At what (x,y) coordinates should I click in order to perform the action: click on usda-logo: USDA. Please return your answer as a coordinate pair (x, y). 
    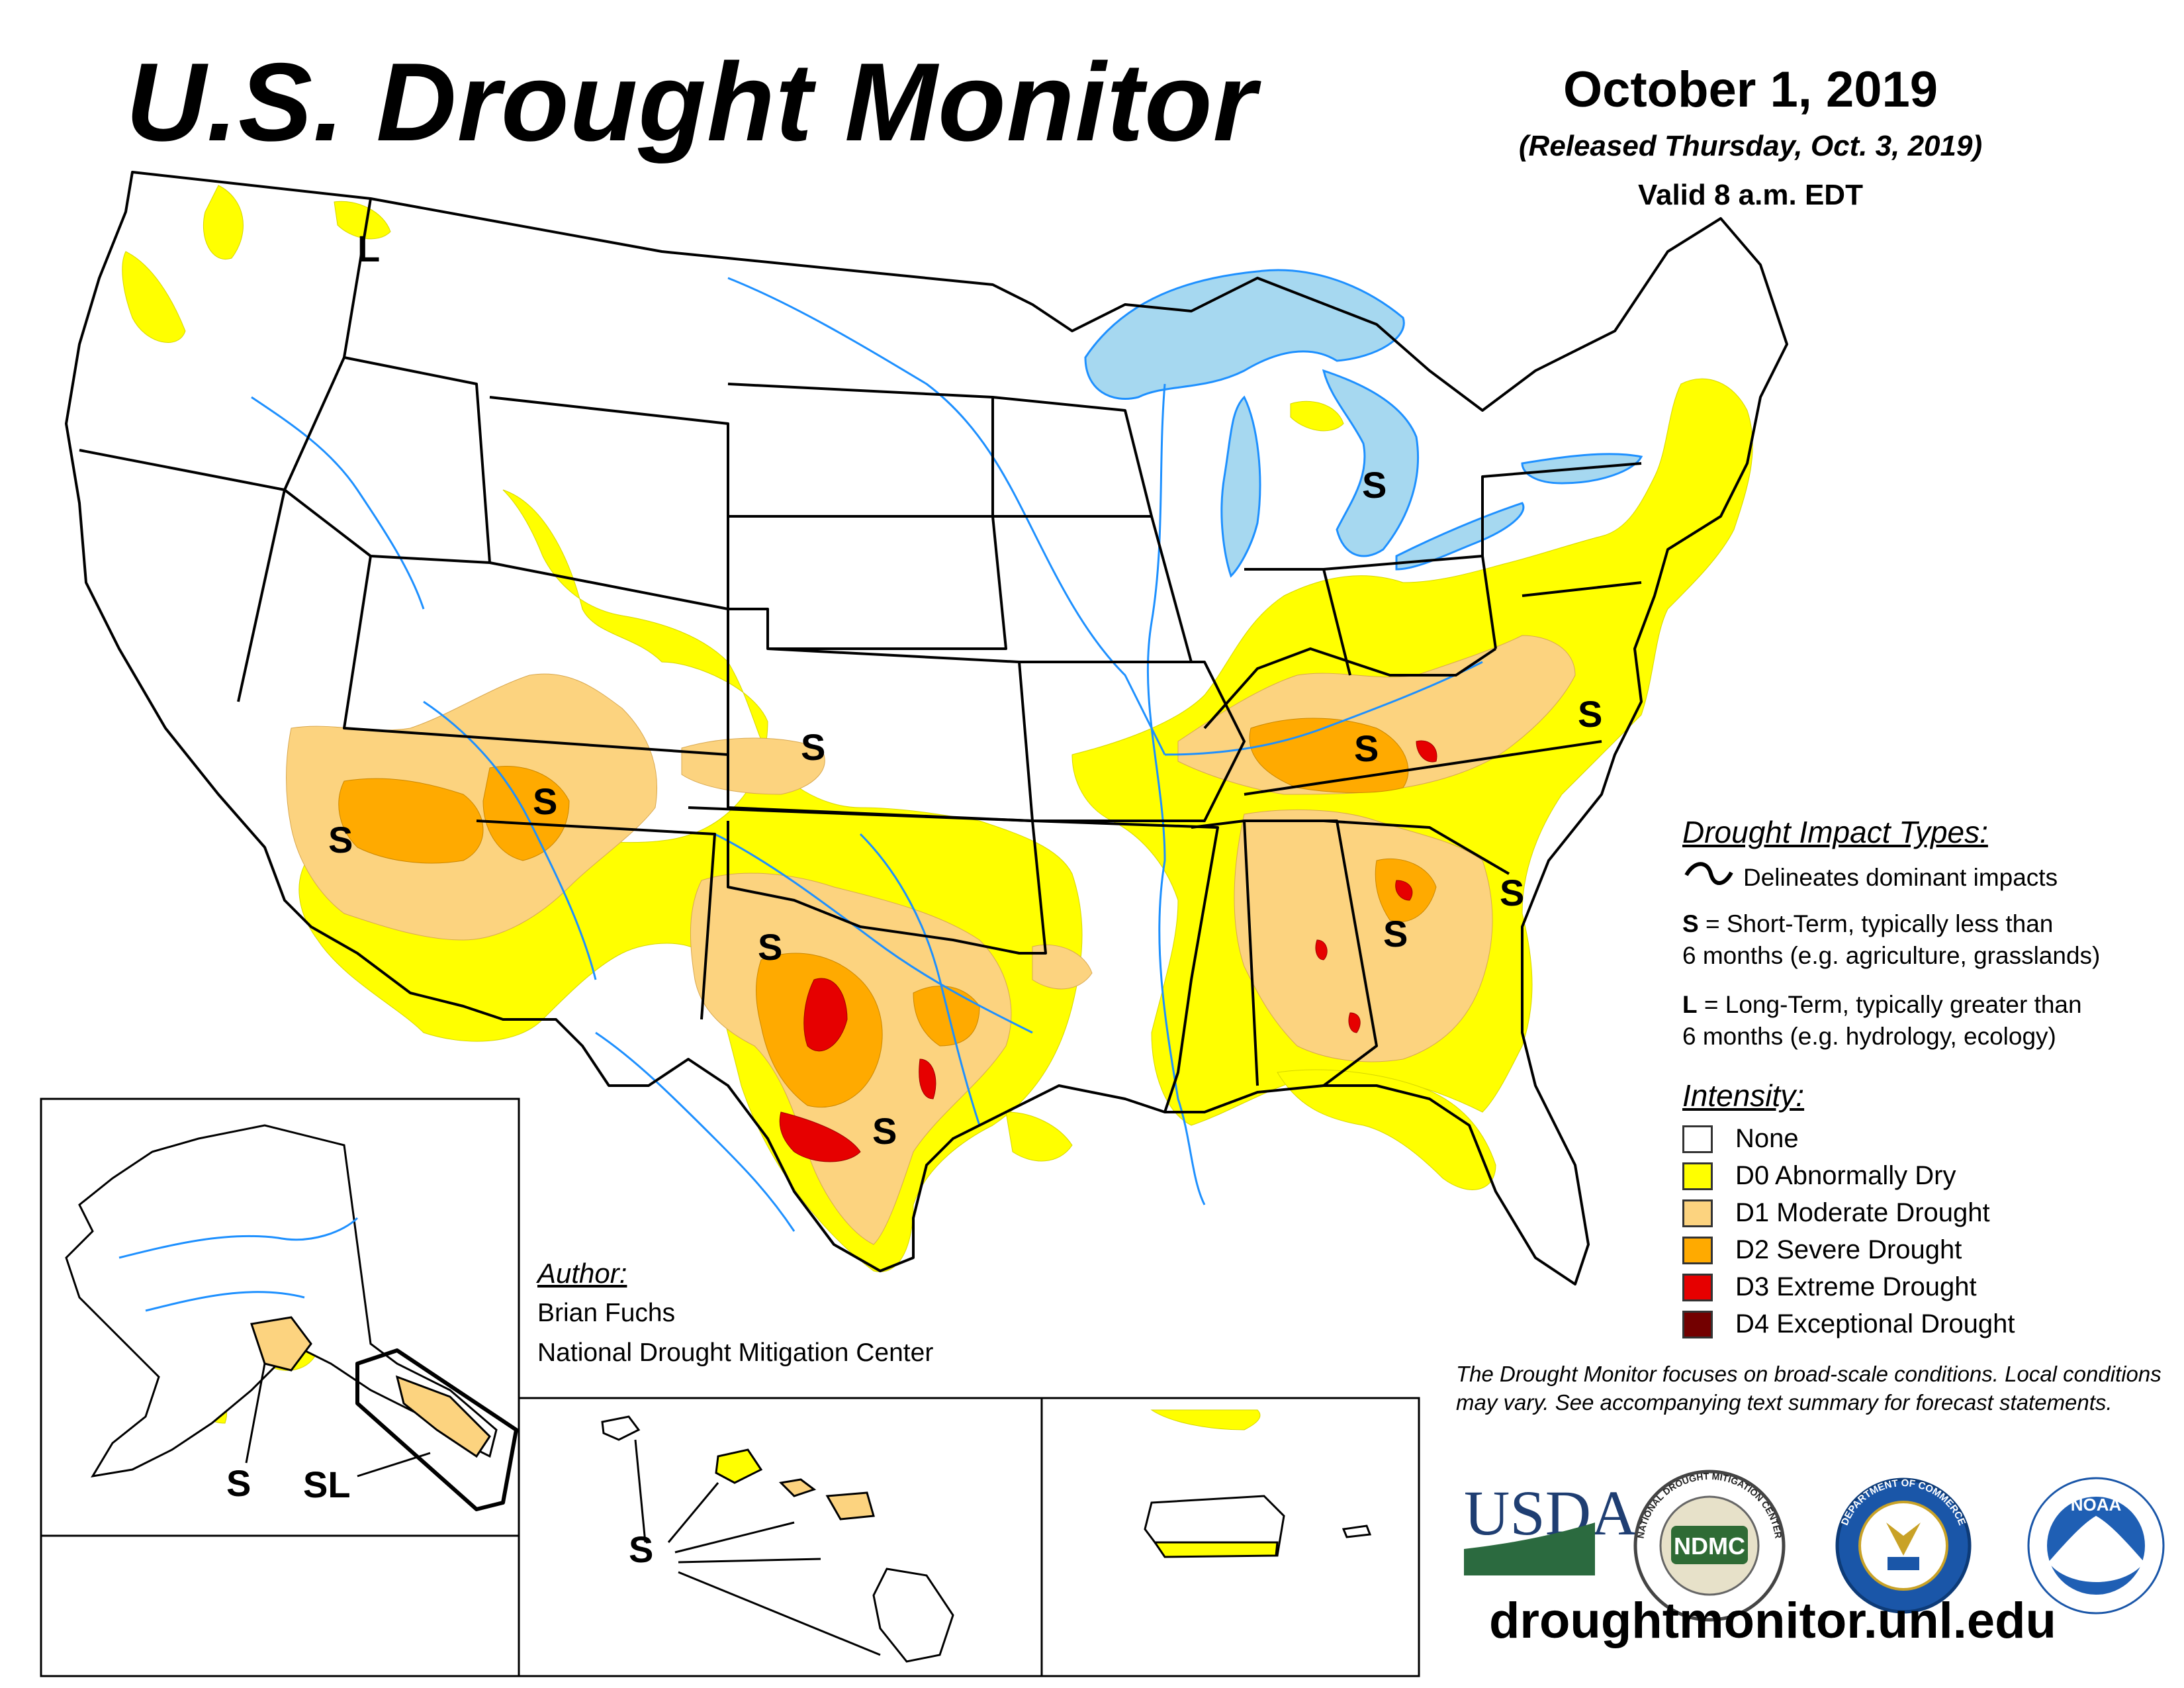
    Looking at the image, I should click on (1550, 1526).